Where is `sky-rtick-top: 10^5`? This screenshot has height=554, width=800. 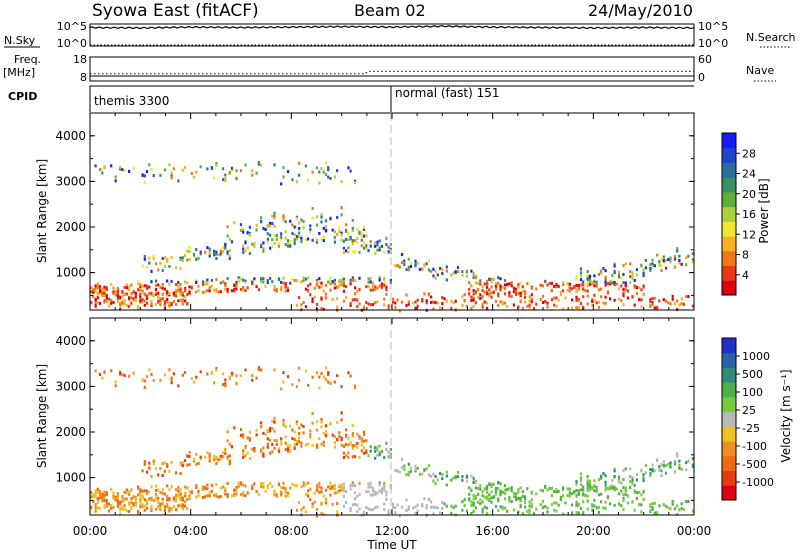
sky-rtick-top: 10^5 is located at coordinates (713, 26).